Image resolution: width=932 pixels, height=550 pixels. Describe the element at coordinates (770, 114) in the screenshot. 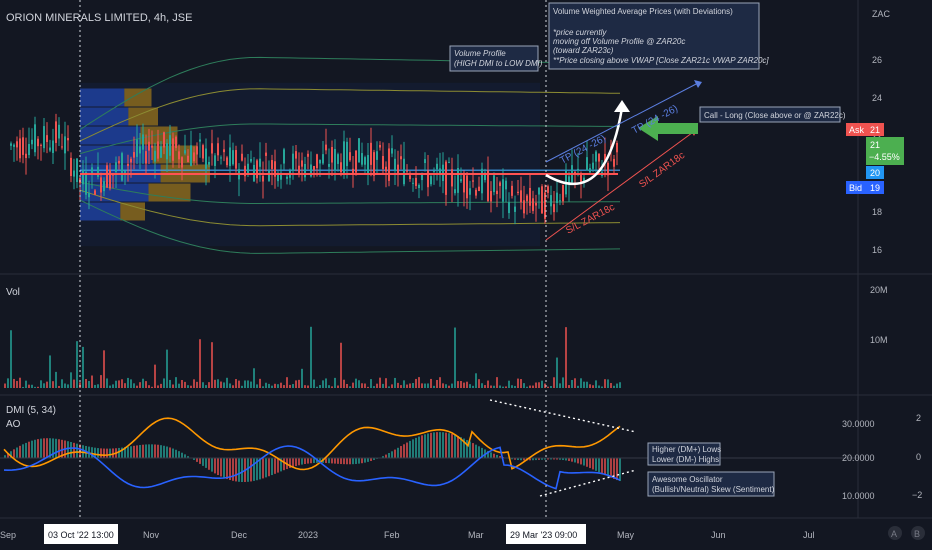

I see `call-note-box` at that location.